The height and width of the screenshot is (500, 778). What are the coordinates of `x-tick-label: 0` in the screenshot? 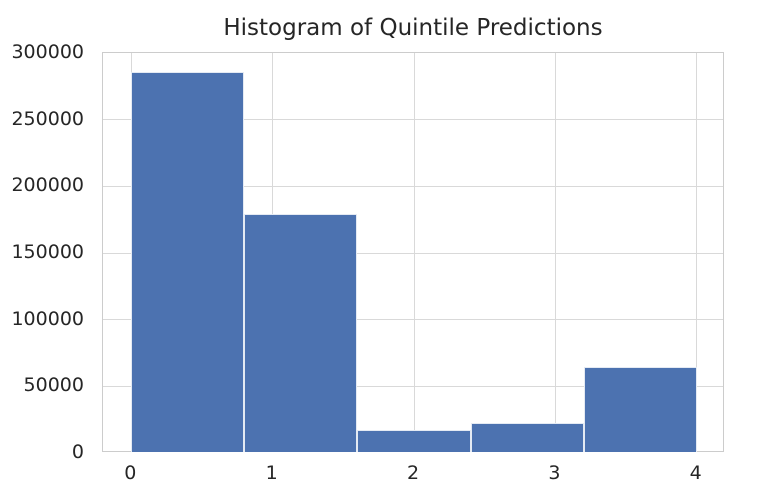 It's located at (130, 473).